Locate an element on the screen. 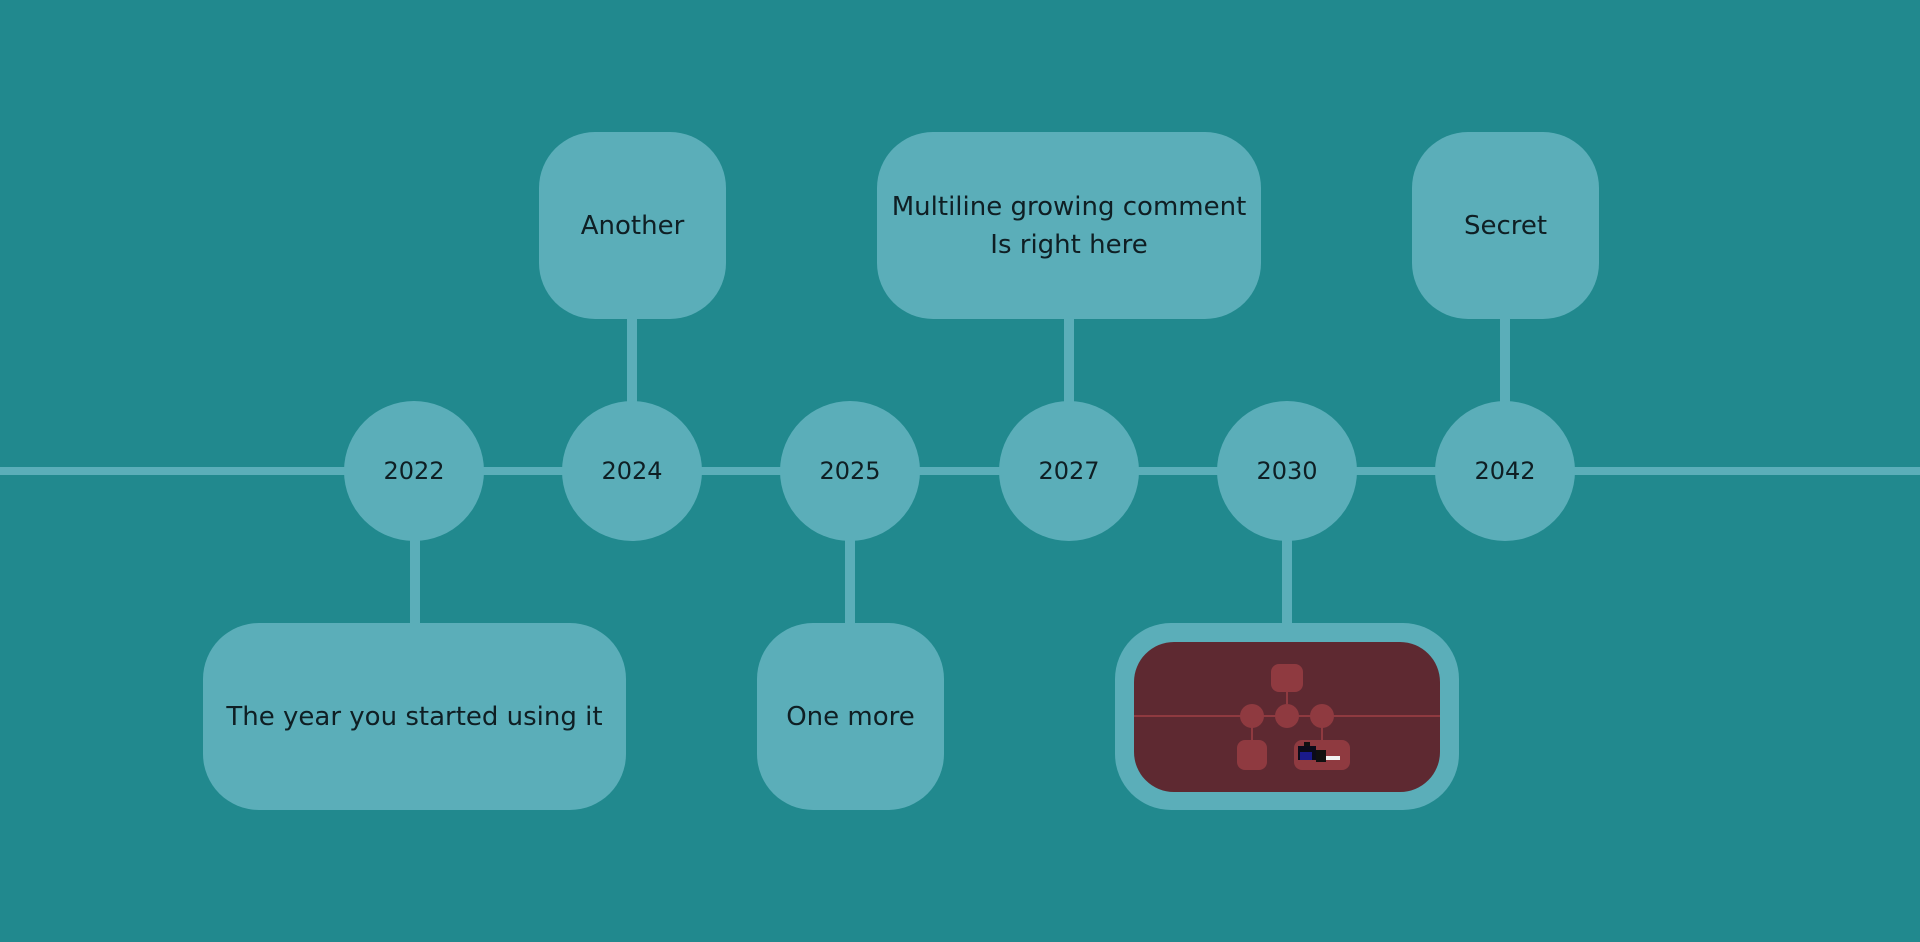 The height and width of the screenshot is (942, 1920). year-node-2027: 2027 is located at coordinates (1069, 471).